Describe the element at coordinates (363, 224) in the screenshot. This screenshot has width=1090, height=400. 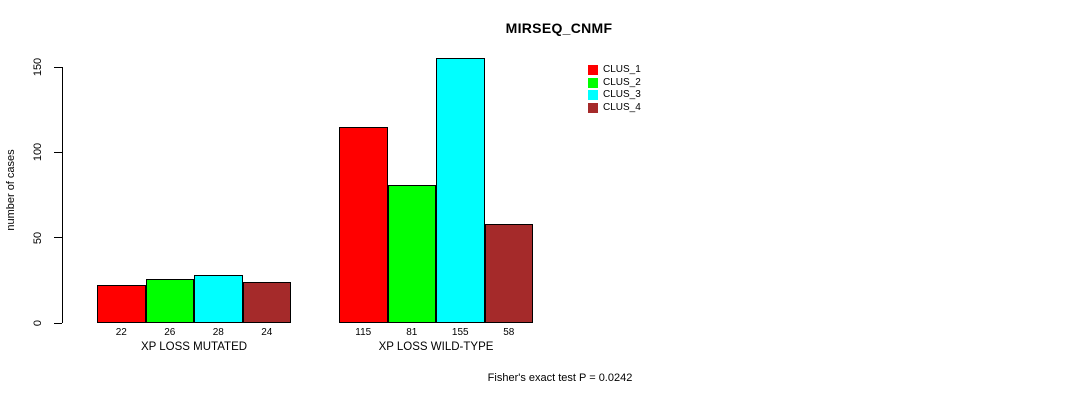
I see `bar-clus_1-group2` at that location.